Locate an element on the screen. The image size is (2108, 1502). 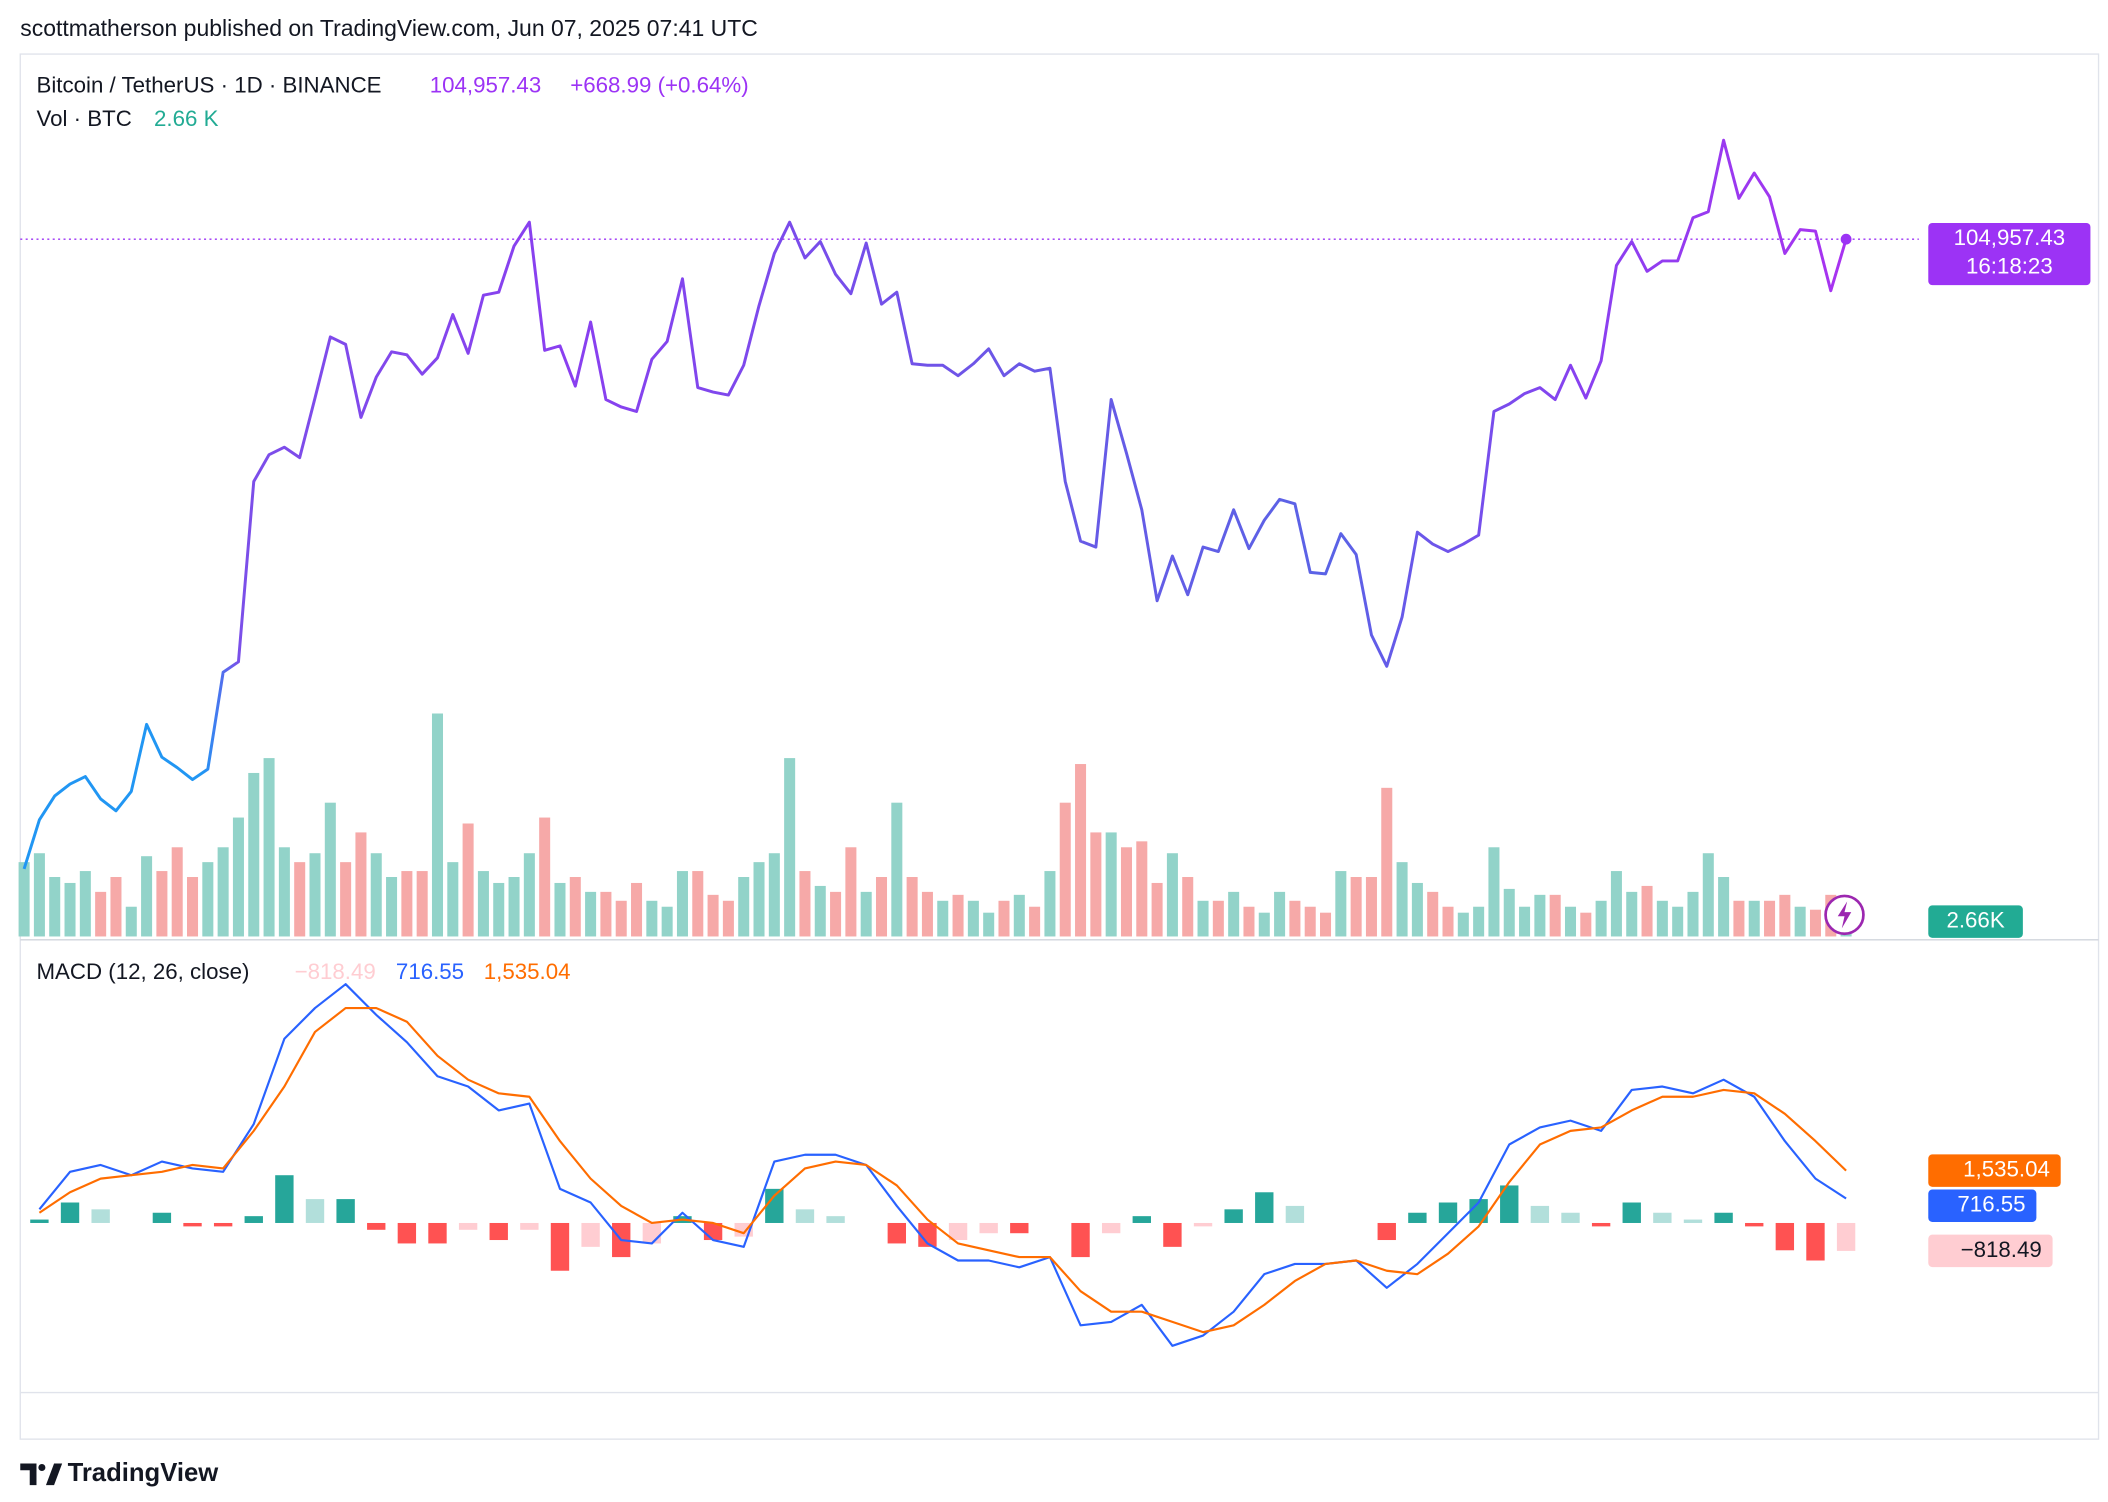
legend-symbol: Bitcoin / TetherUS · 1D · BINANCE is located at coordinates (208, 84).